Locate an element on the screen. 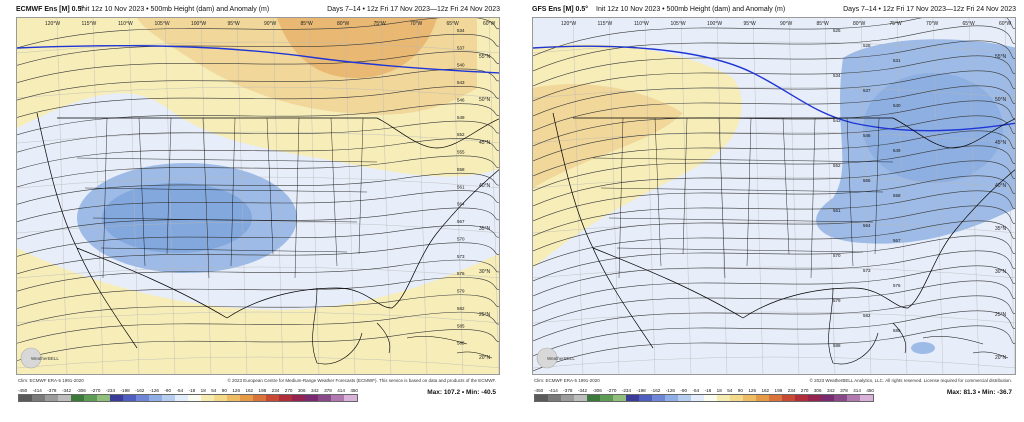  longitude-label: 110°W is located at coordinates (125, 24).